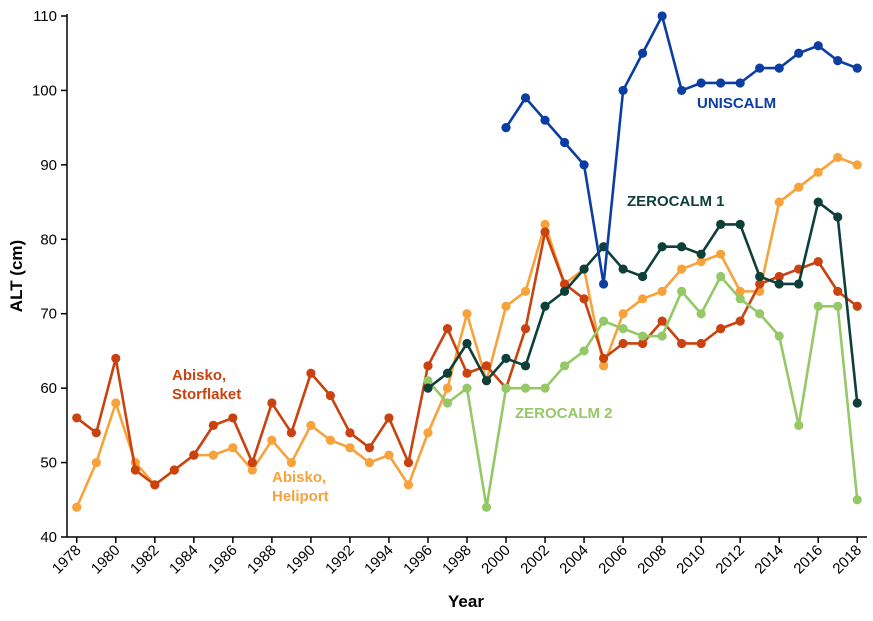 The width and height of the screenshot is (873, 621). Describe the element at coordinates (16, 276) in the screenshot. I see `y-axis-label: ALT (cm)` at that location.